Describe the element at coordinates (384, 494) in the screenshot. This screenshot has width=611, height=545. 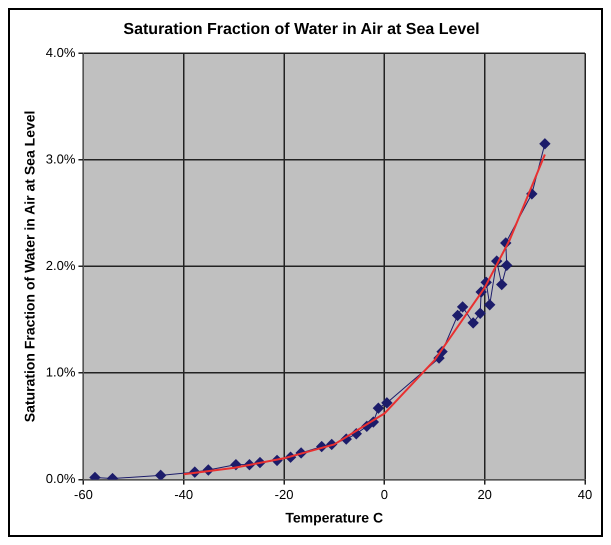
I see `x-tick-label: 0` at that location.